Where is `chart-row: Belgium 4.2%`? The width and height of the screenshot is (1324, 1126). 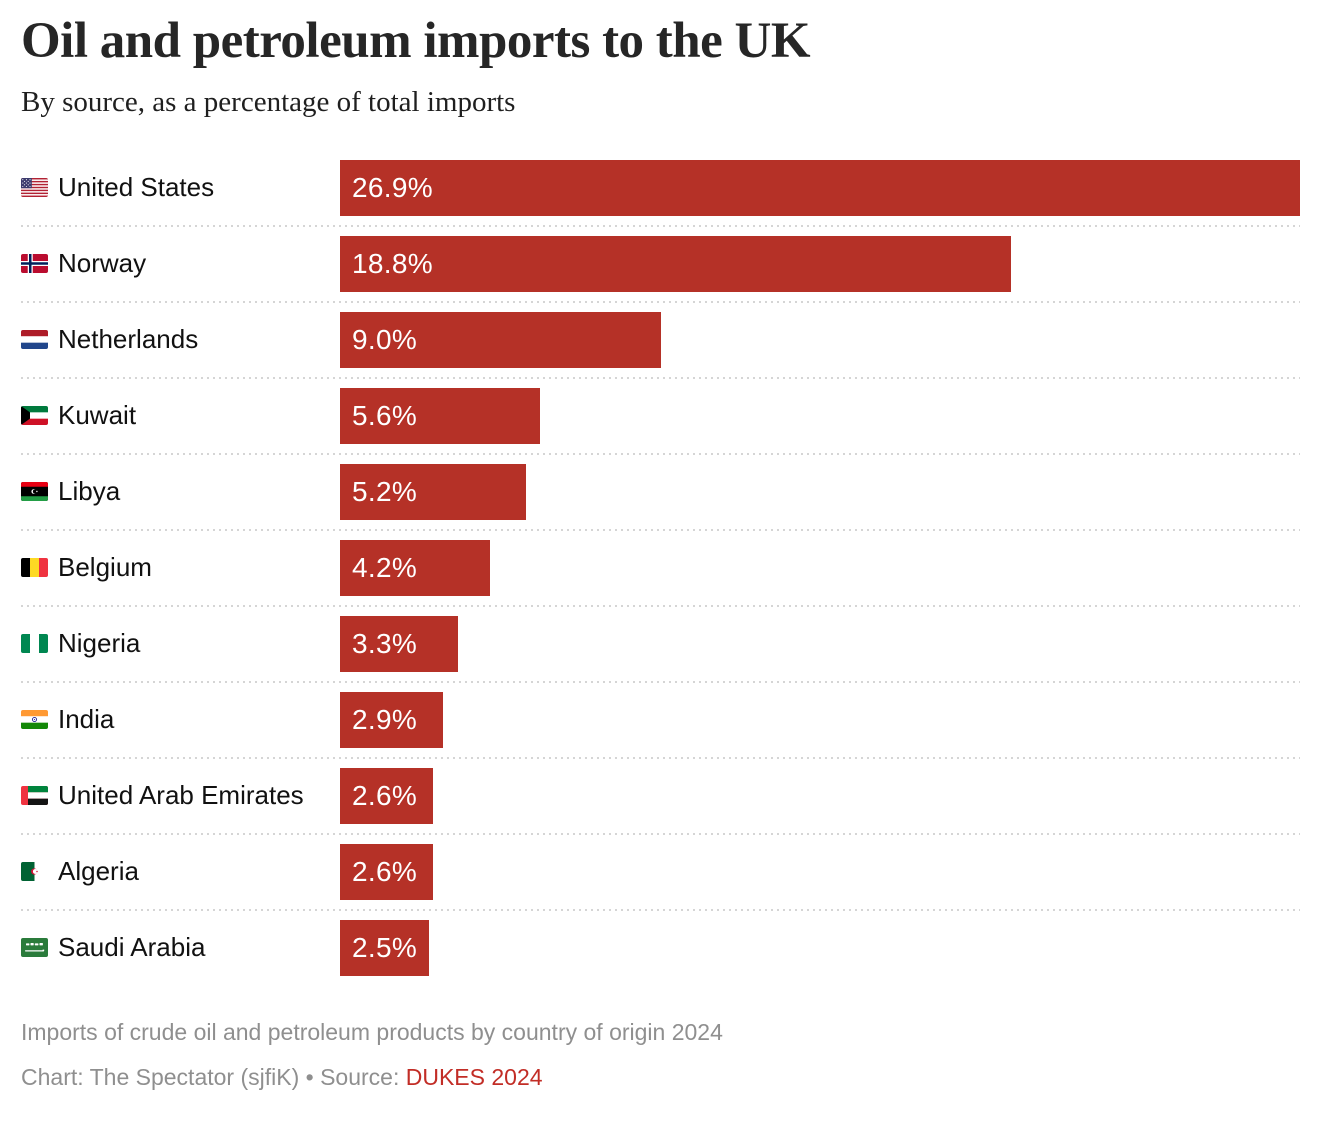
chart-row: Belgium 4.2% is located at coordinates (660, 568).